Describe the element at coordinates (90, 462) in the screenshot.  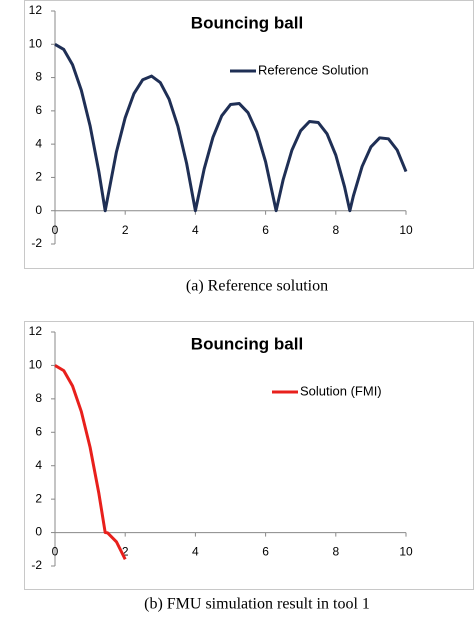
I see `series-line` at that location.